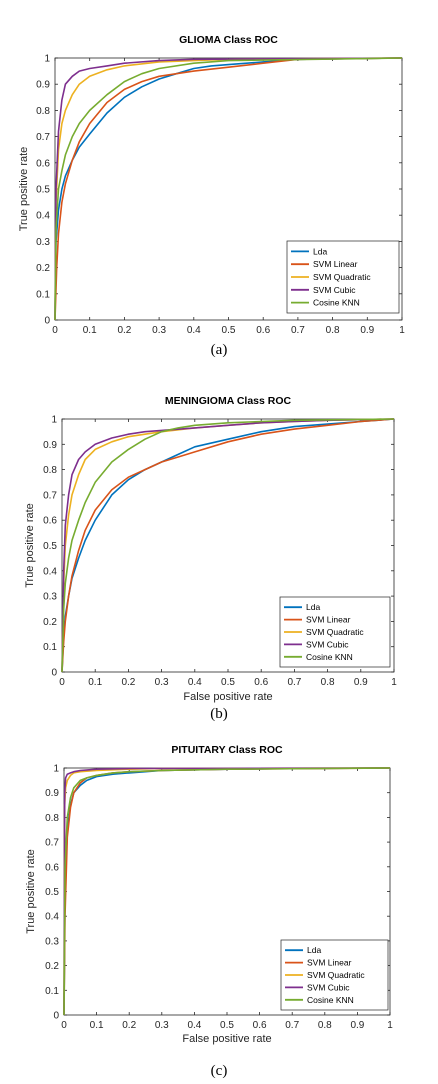 The width and height of the screenshot is (438, 1084). I want to click on caption-b: (b), so click(219, 714).